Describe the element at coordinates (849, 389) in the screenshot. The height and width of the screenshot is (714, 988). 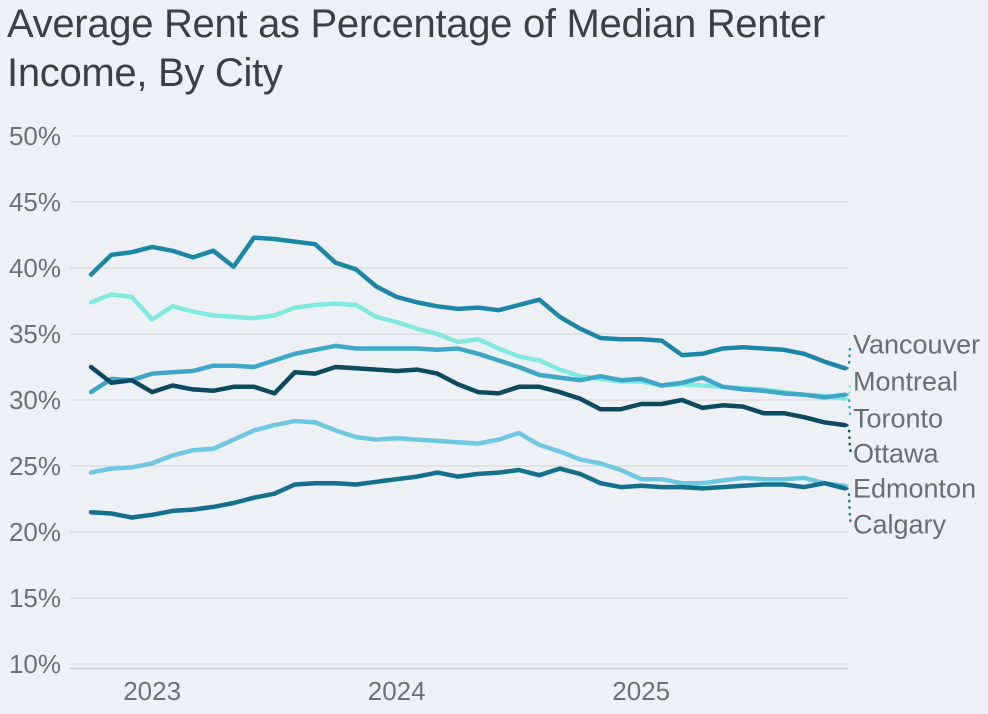
I see `leader-montreal` at that location.